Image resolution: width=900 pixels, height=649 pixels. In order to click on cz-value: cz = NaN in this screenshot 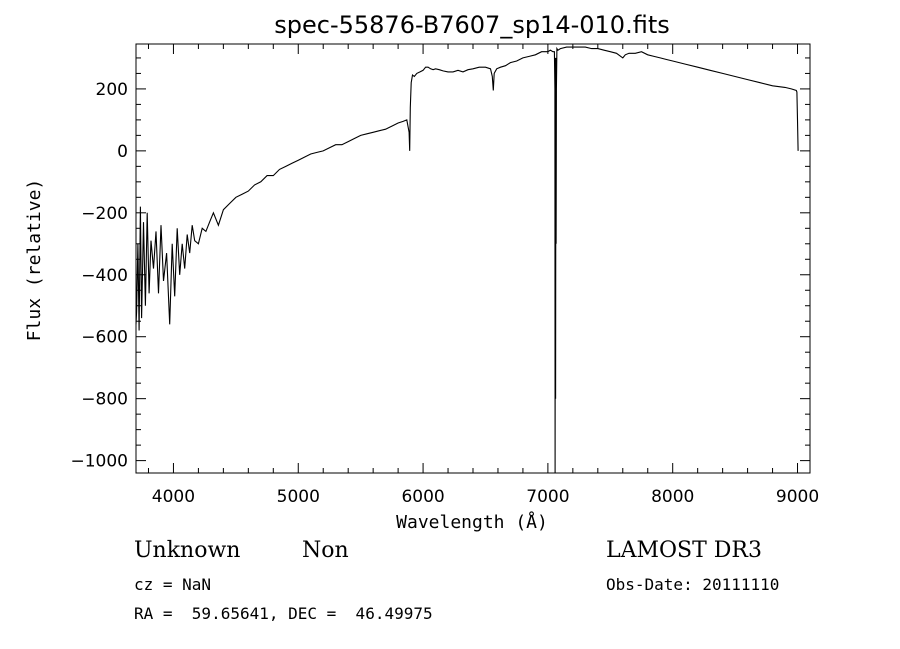, I will do `click(173, 584)`.